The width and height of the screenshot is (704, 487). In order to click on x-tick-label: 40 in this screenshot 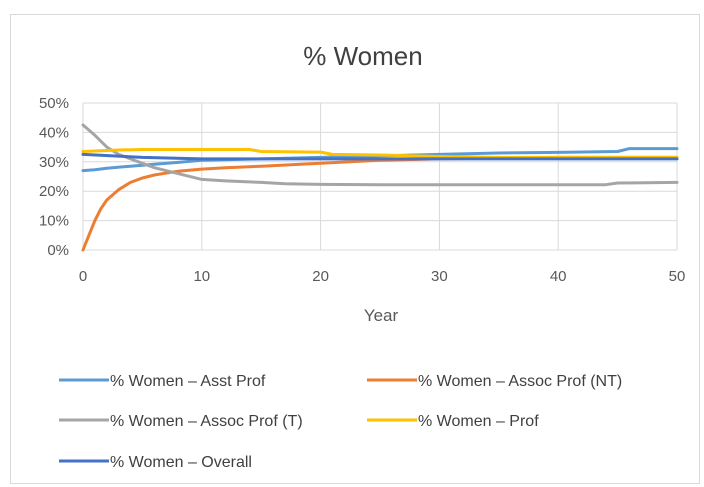, I will do `click(558, 276)`.